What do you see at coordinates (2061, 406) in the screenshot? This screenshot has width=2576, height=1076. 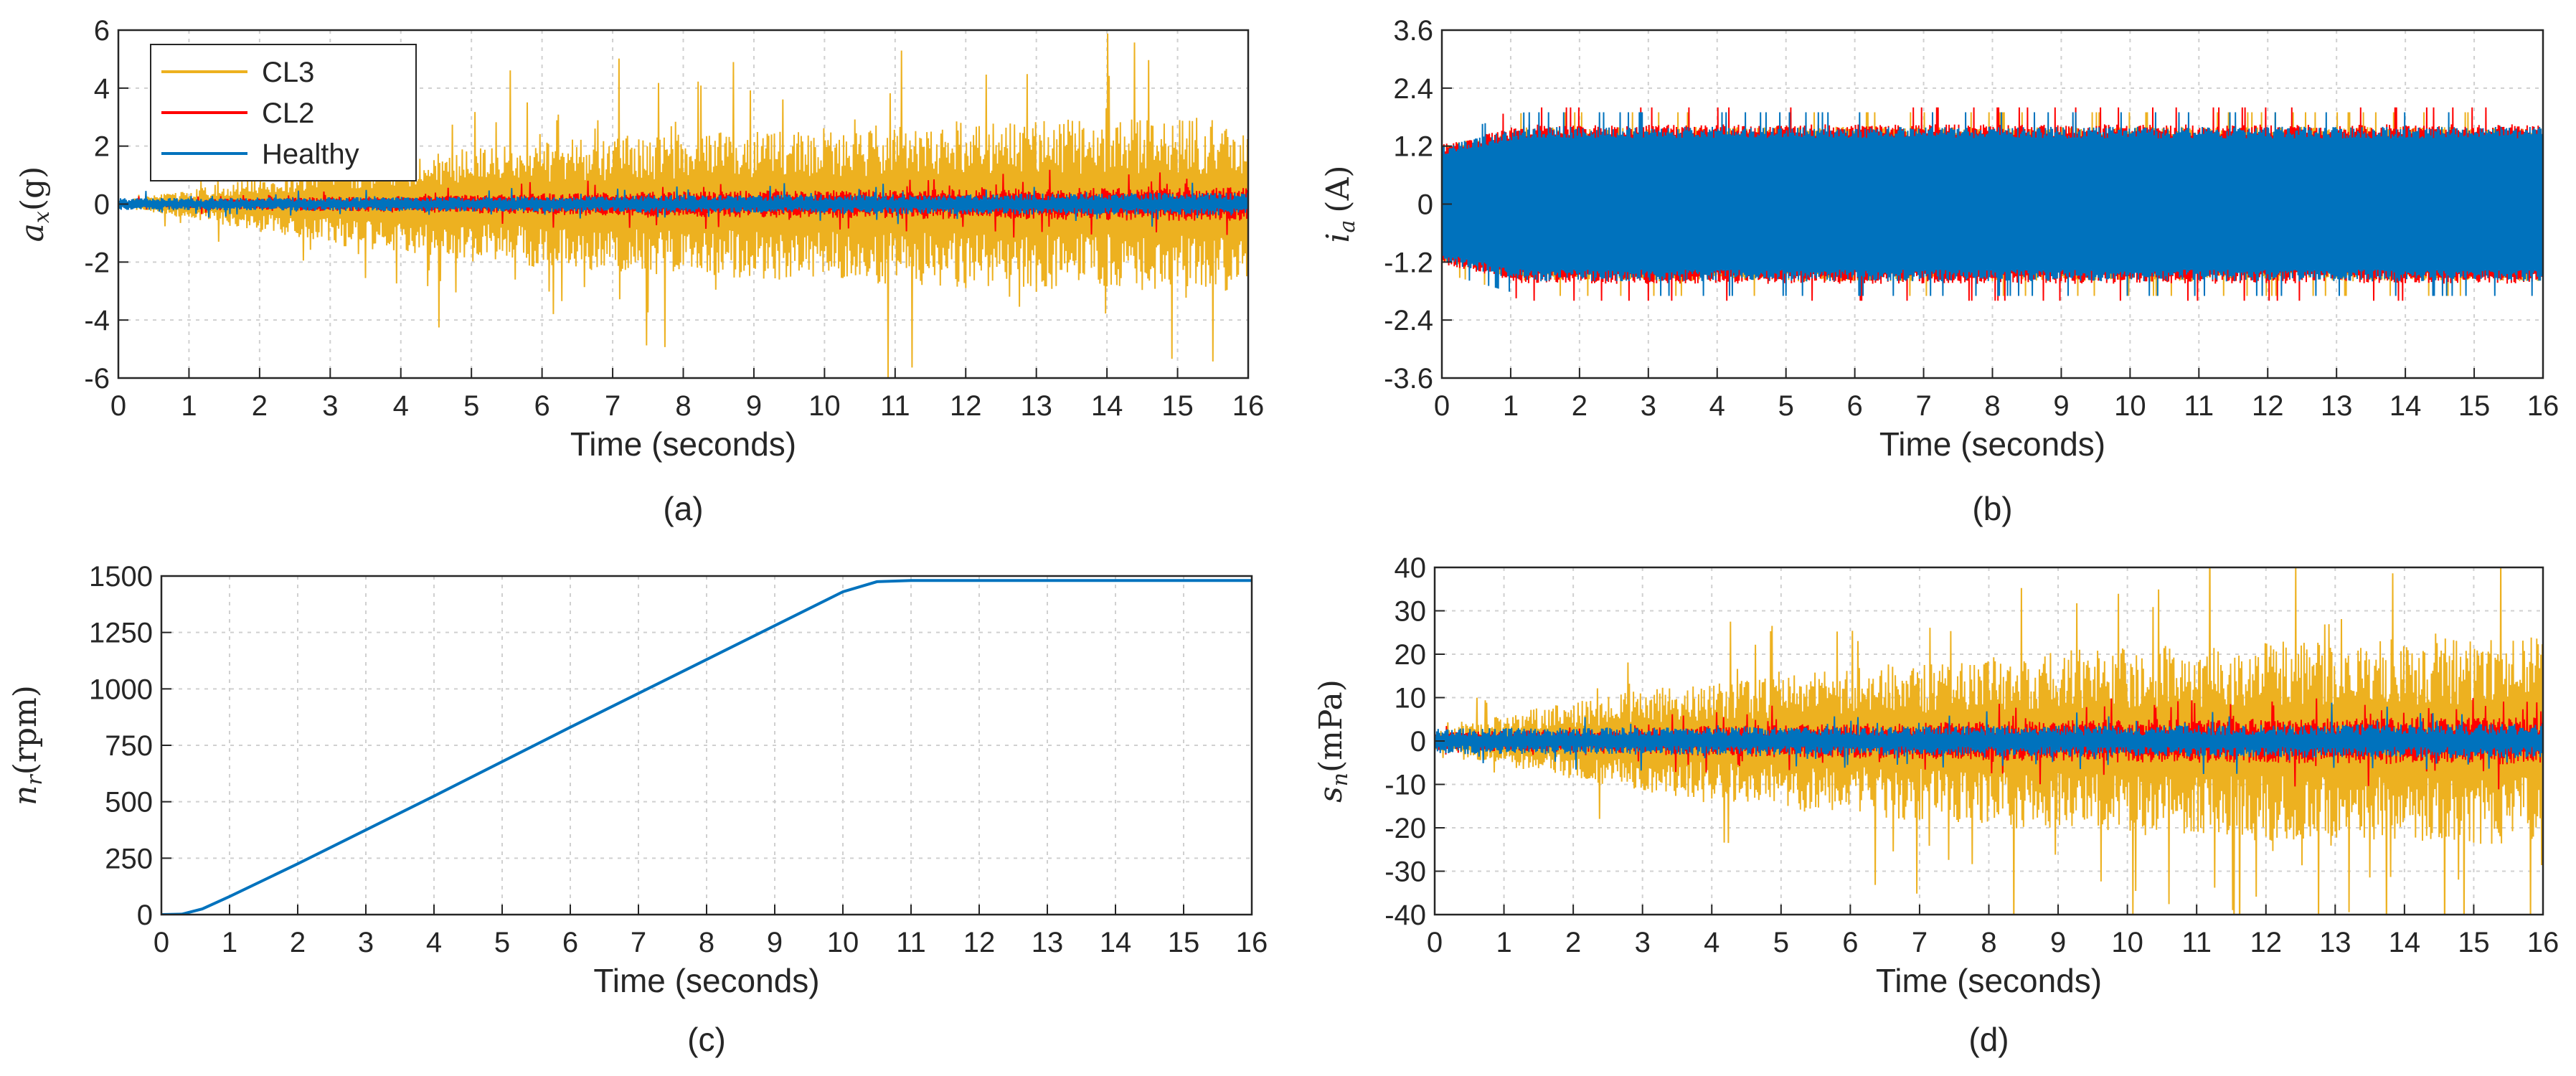 I see `panel-b-xtick-label: 9` at bounding box center [2061, 406].